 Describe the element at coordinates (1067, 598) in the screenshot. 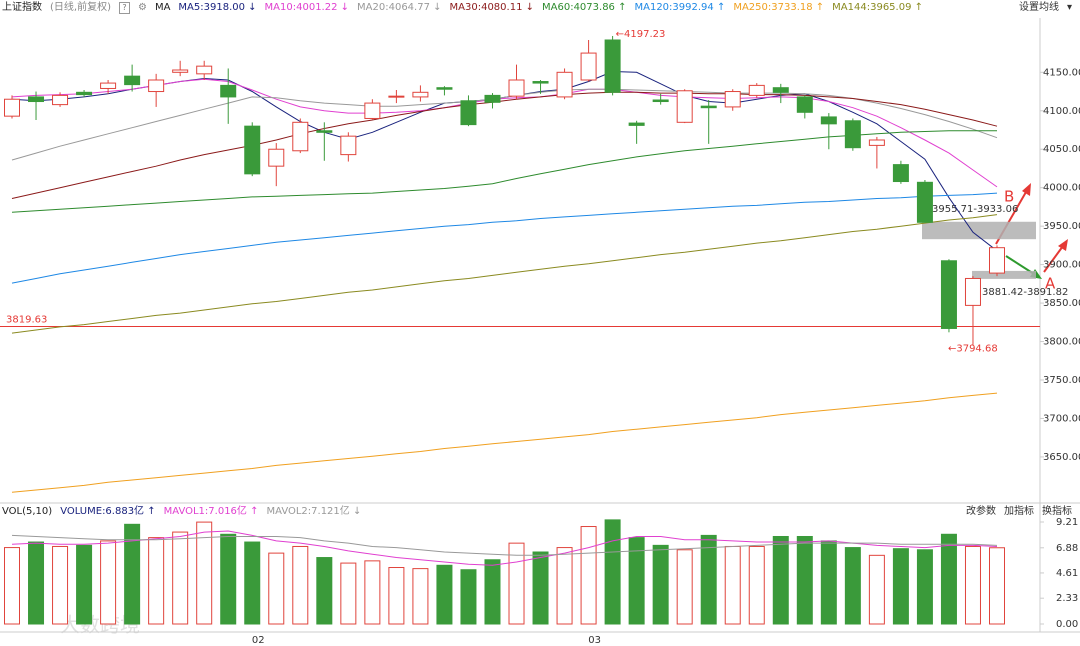

I see `y-tick-label: 2.33` at that location.